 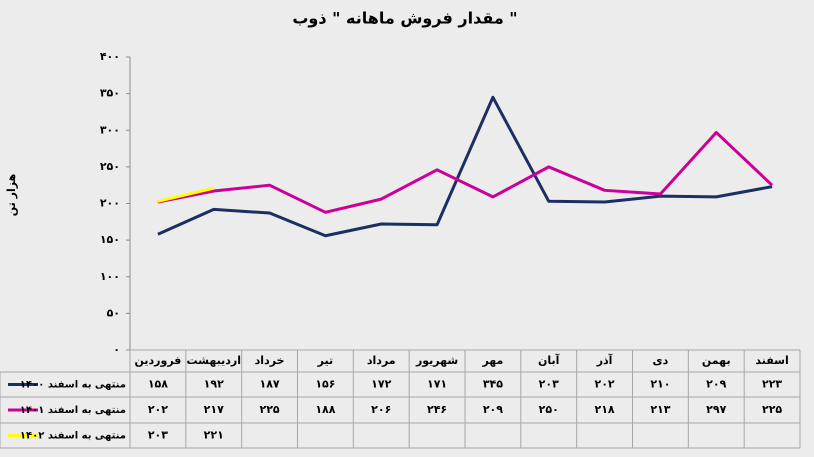 What do you see at coordinates (493, 384) in the screenshot?
I see `table-value: ۳۴۵` at bounding box center [493, 384].